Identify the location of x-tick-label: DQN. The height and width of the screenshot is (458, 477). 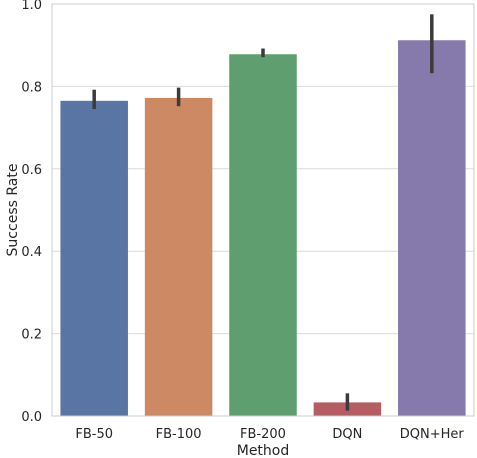
(347, 434).